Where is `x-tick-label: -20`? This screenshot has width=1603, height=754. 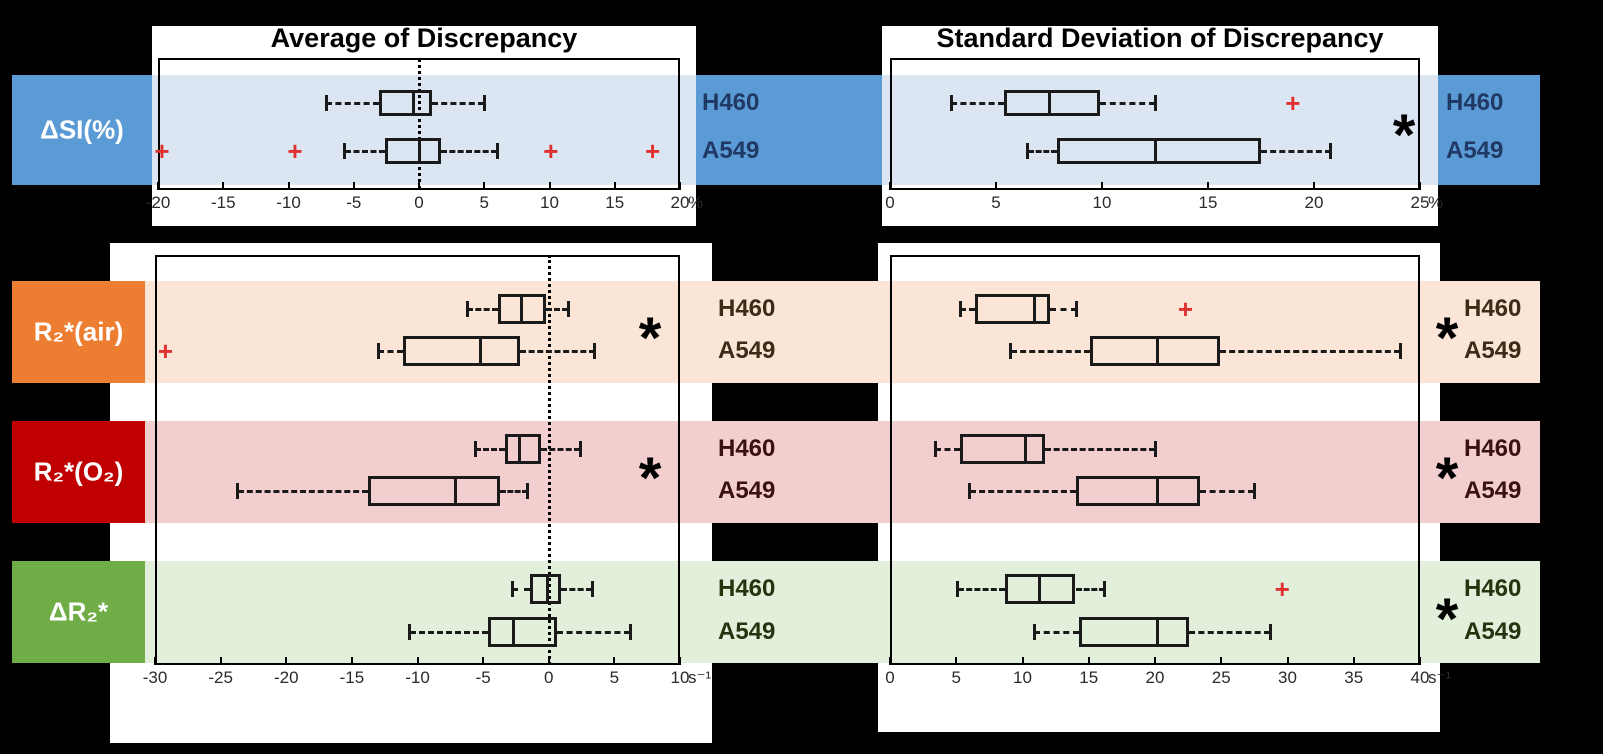
x-tick-label: -20 is located at coordinates (286, 677).